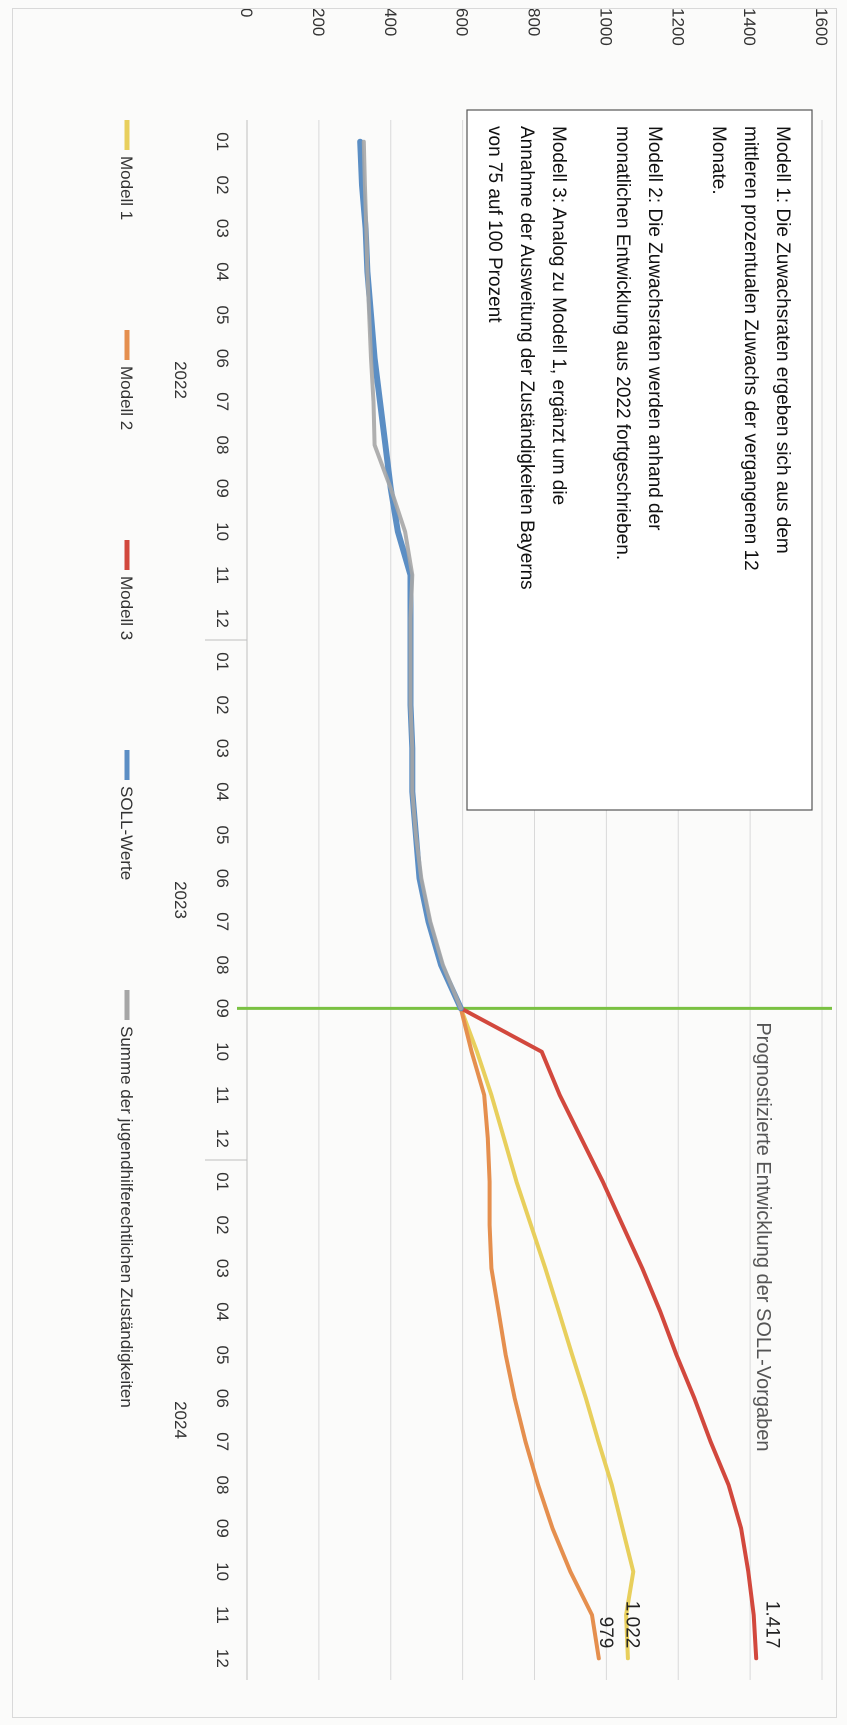 This screenshot has width=847, height=1725. What do you see at coordinates (494, 224) in the screenshot?
I see `annotation-line: von 75 auf 100 Prozent` at bounding box center [494, 224].